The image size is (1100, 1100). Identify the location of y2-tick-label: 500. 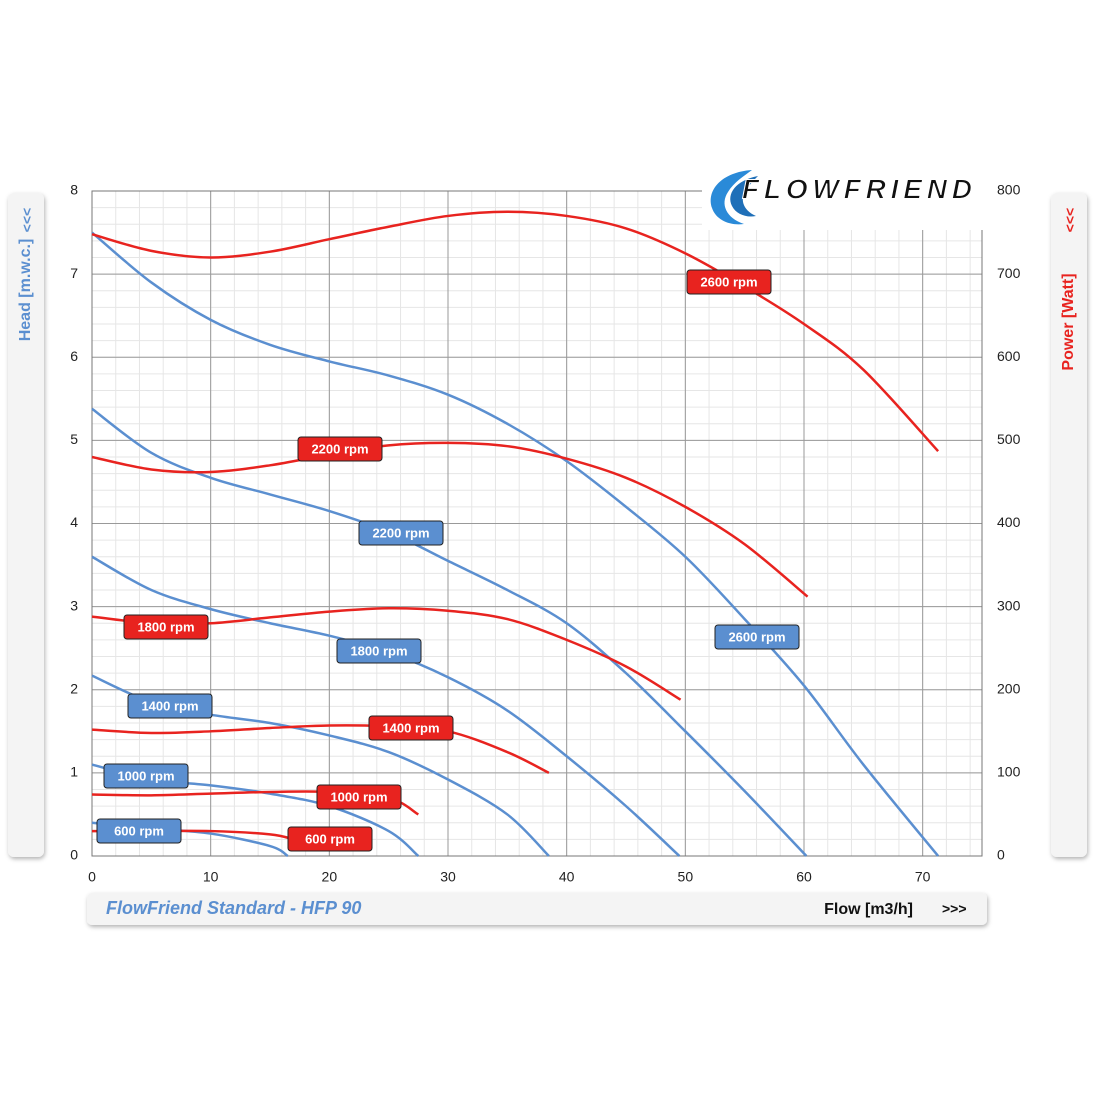
(1009, 439).